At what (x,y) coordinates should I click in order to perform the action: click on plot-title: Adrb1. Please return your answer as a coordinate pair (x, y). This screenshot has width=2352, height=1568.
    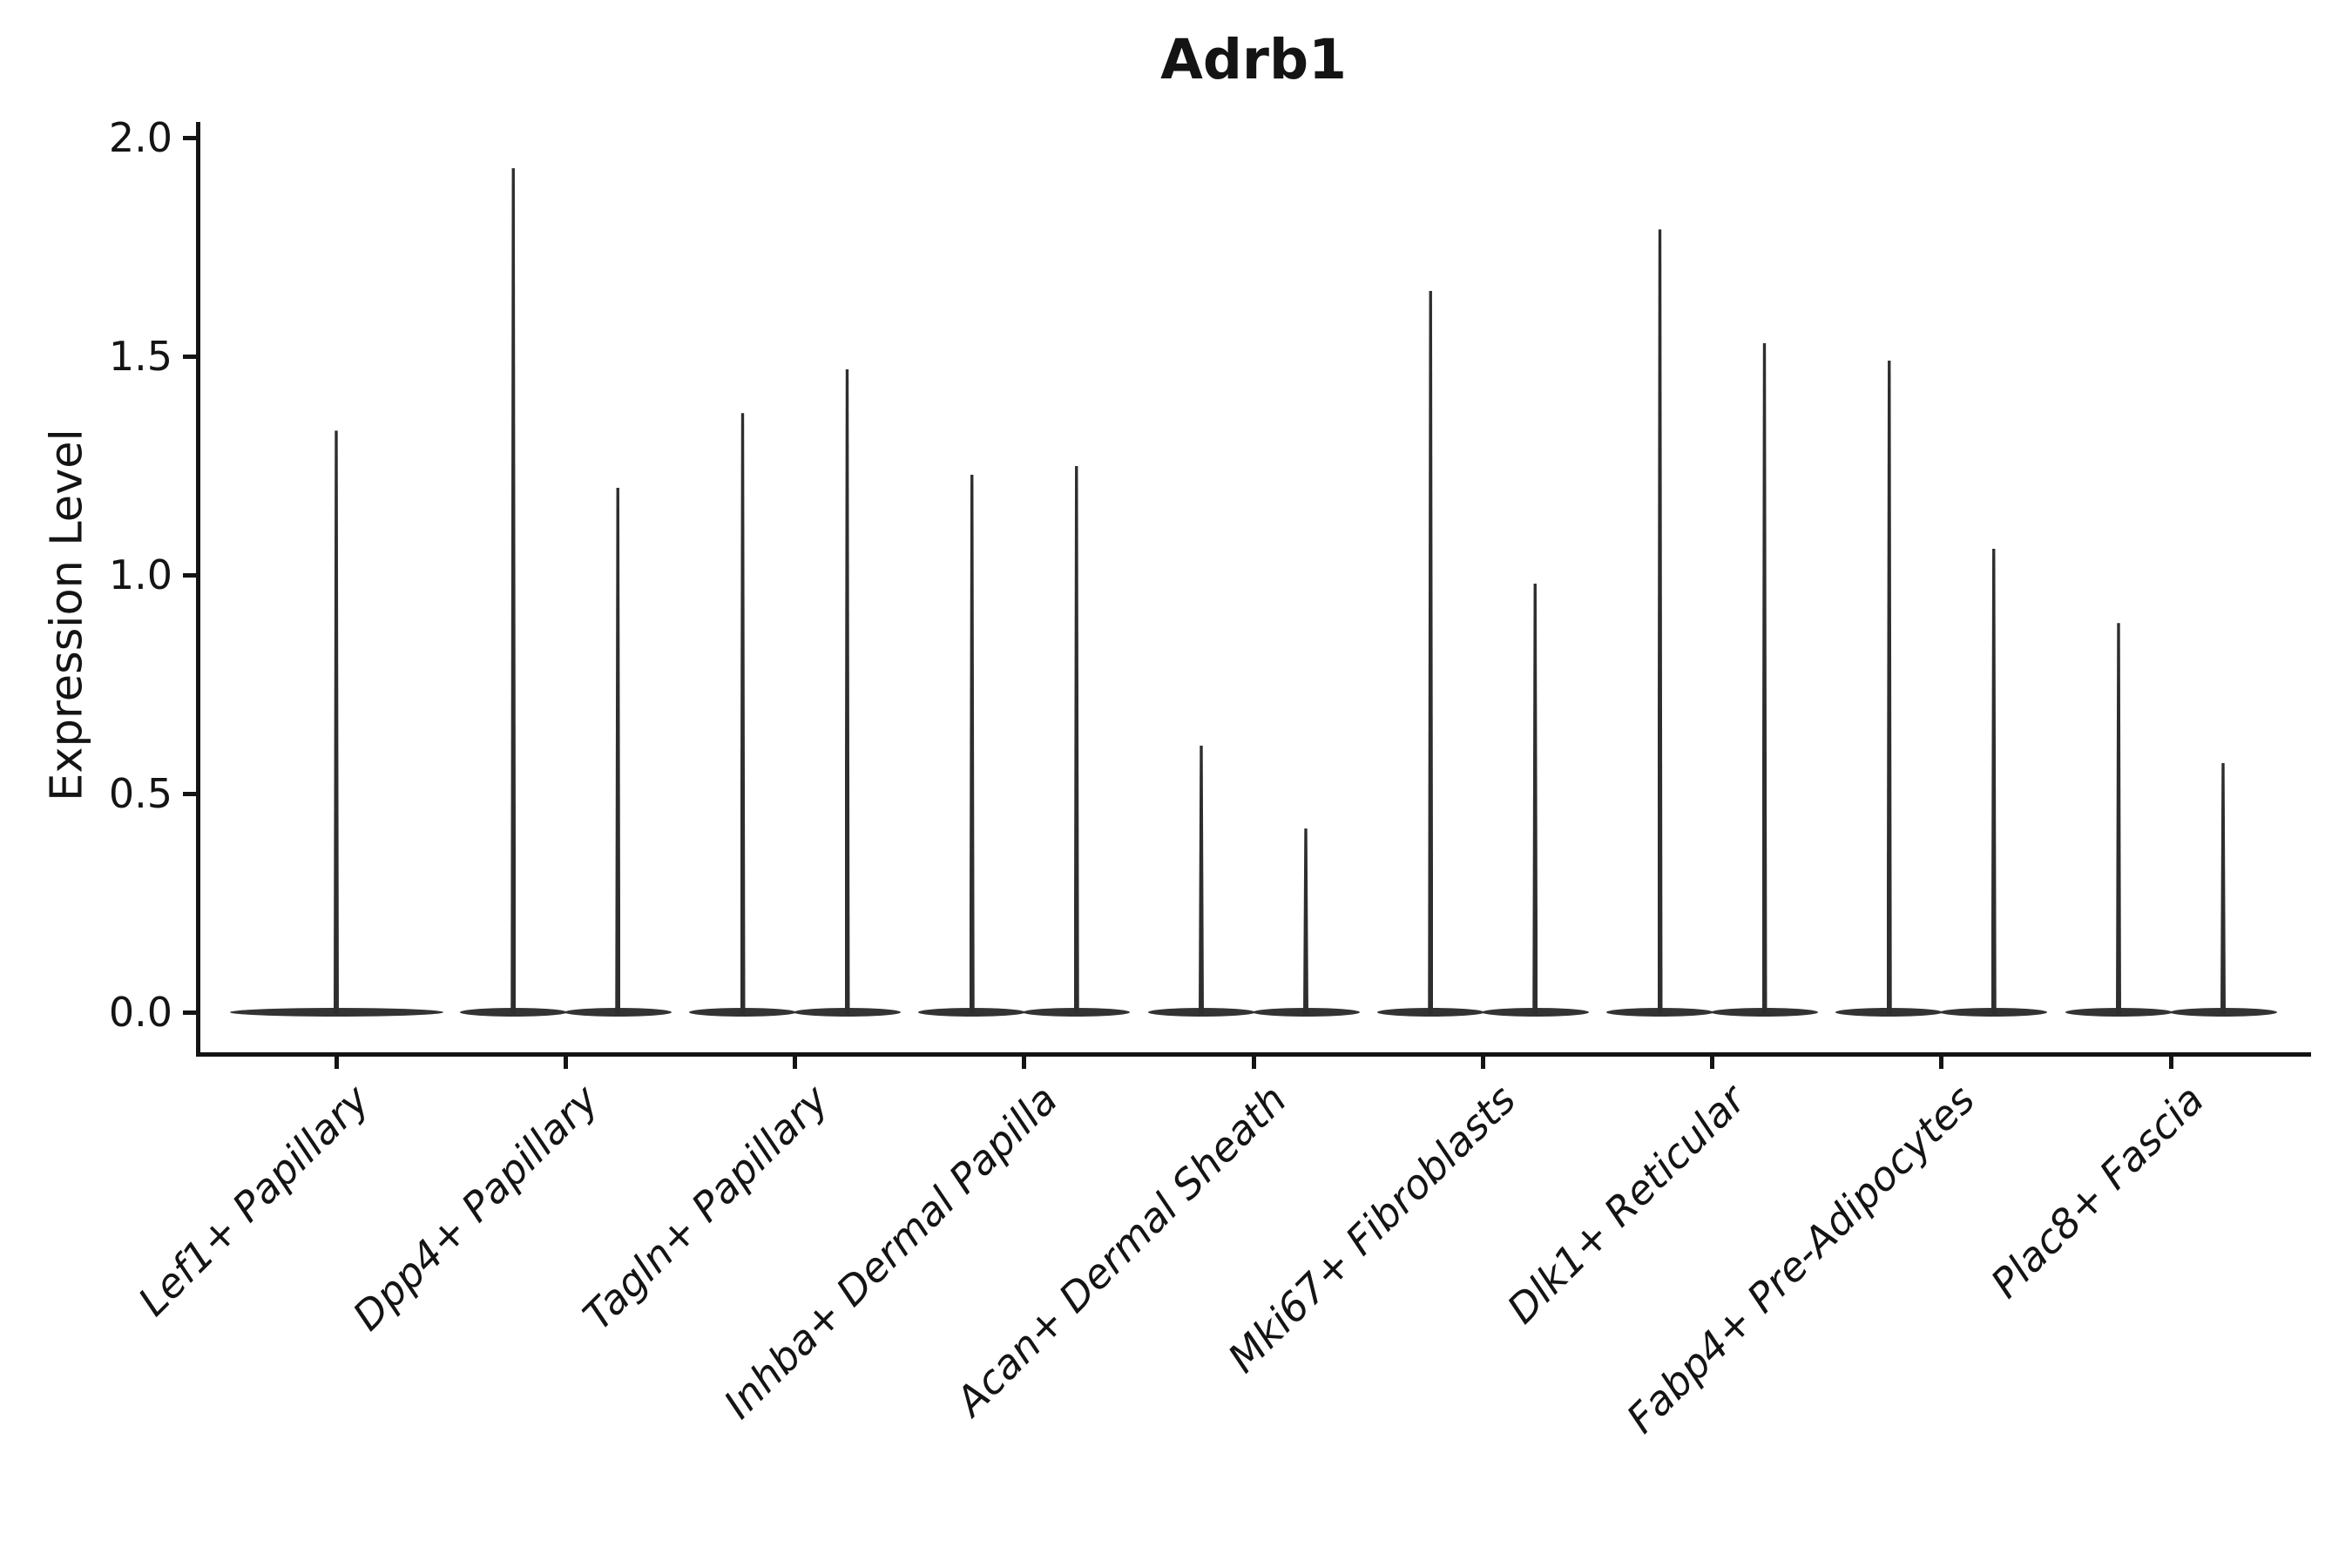
    Looking at the image, I should click on (1253, 59).